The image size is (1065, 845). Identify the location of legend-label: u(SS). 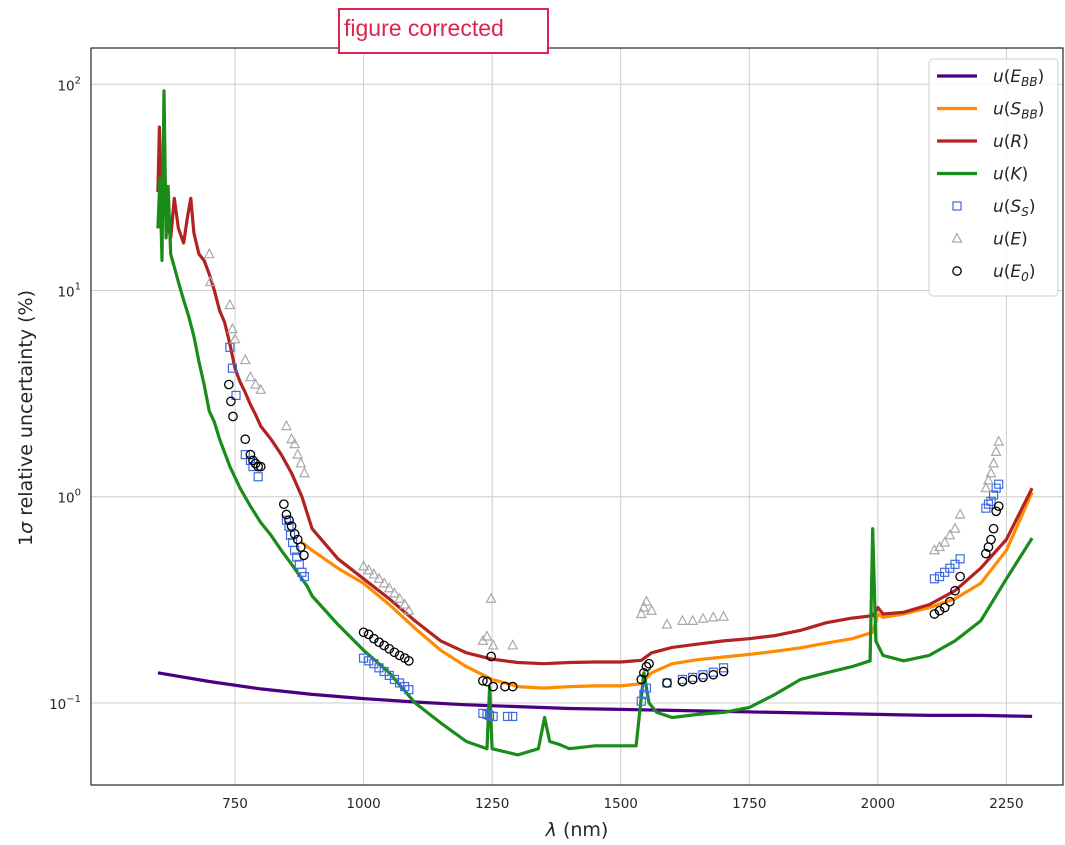
(1014, 208).